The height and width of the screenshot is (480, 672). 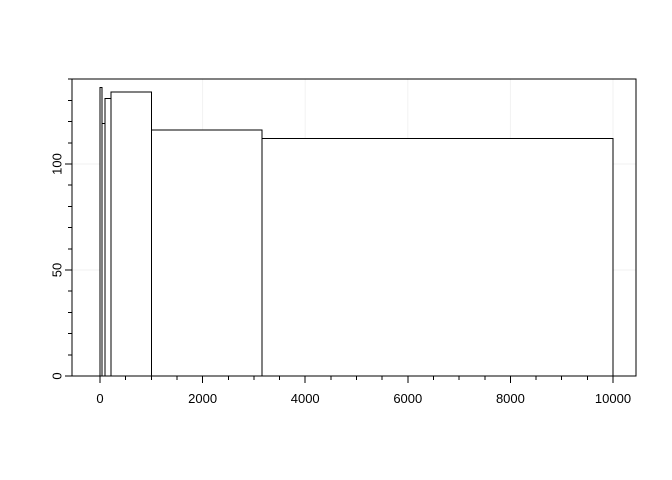 What do you see at coordinates (363, 398) in the screenshot?
I see `x-axis-tick-labels: 0 2000 4000 6000 8000 10000` at bounding box center [363, 398].